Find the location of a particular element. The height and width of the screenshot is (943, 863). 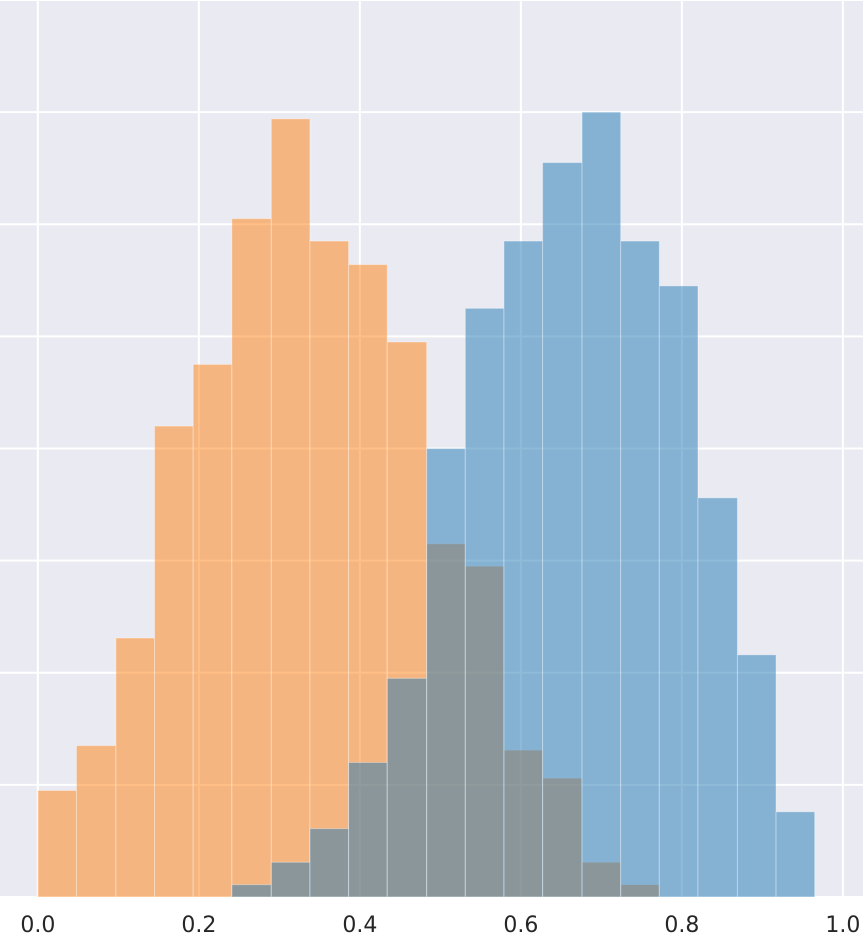

x-tick-label: 0.8 is located at coordinates (681, 925).